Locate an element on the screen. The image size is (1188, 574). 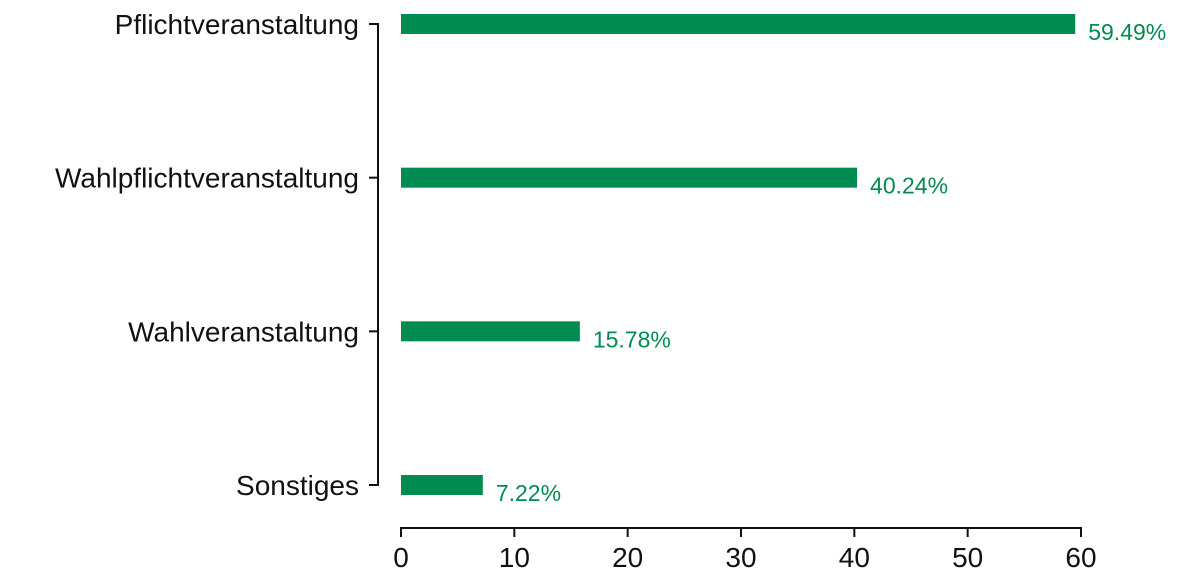
x-axis: 0 10 20 30 40 50 60 is located at coordinates (745, 550).